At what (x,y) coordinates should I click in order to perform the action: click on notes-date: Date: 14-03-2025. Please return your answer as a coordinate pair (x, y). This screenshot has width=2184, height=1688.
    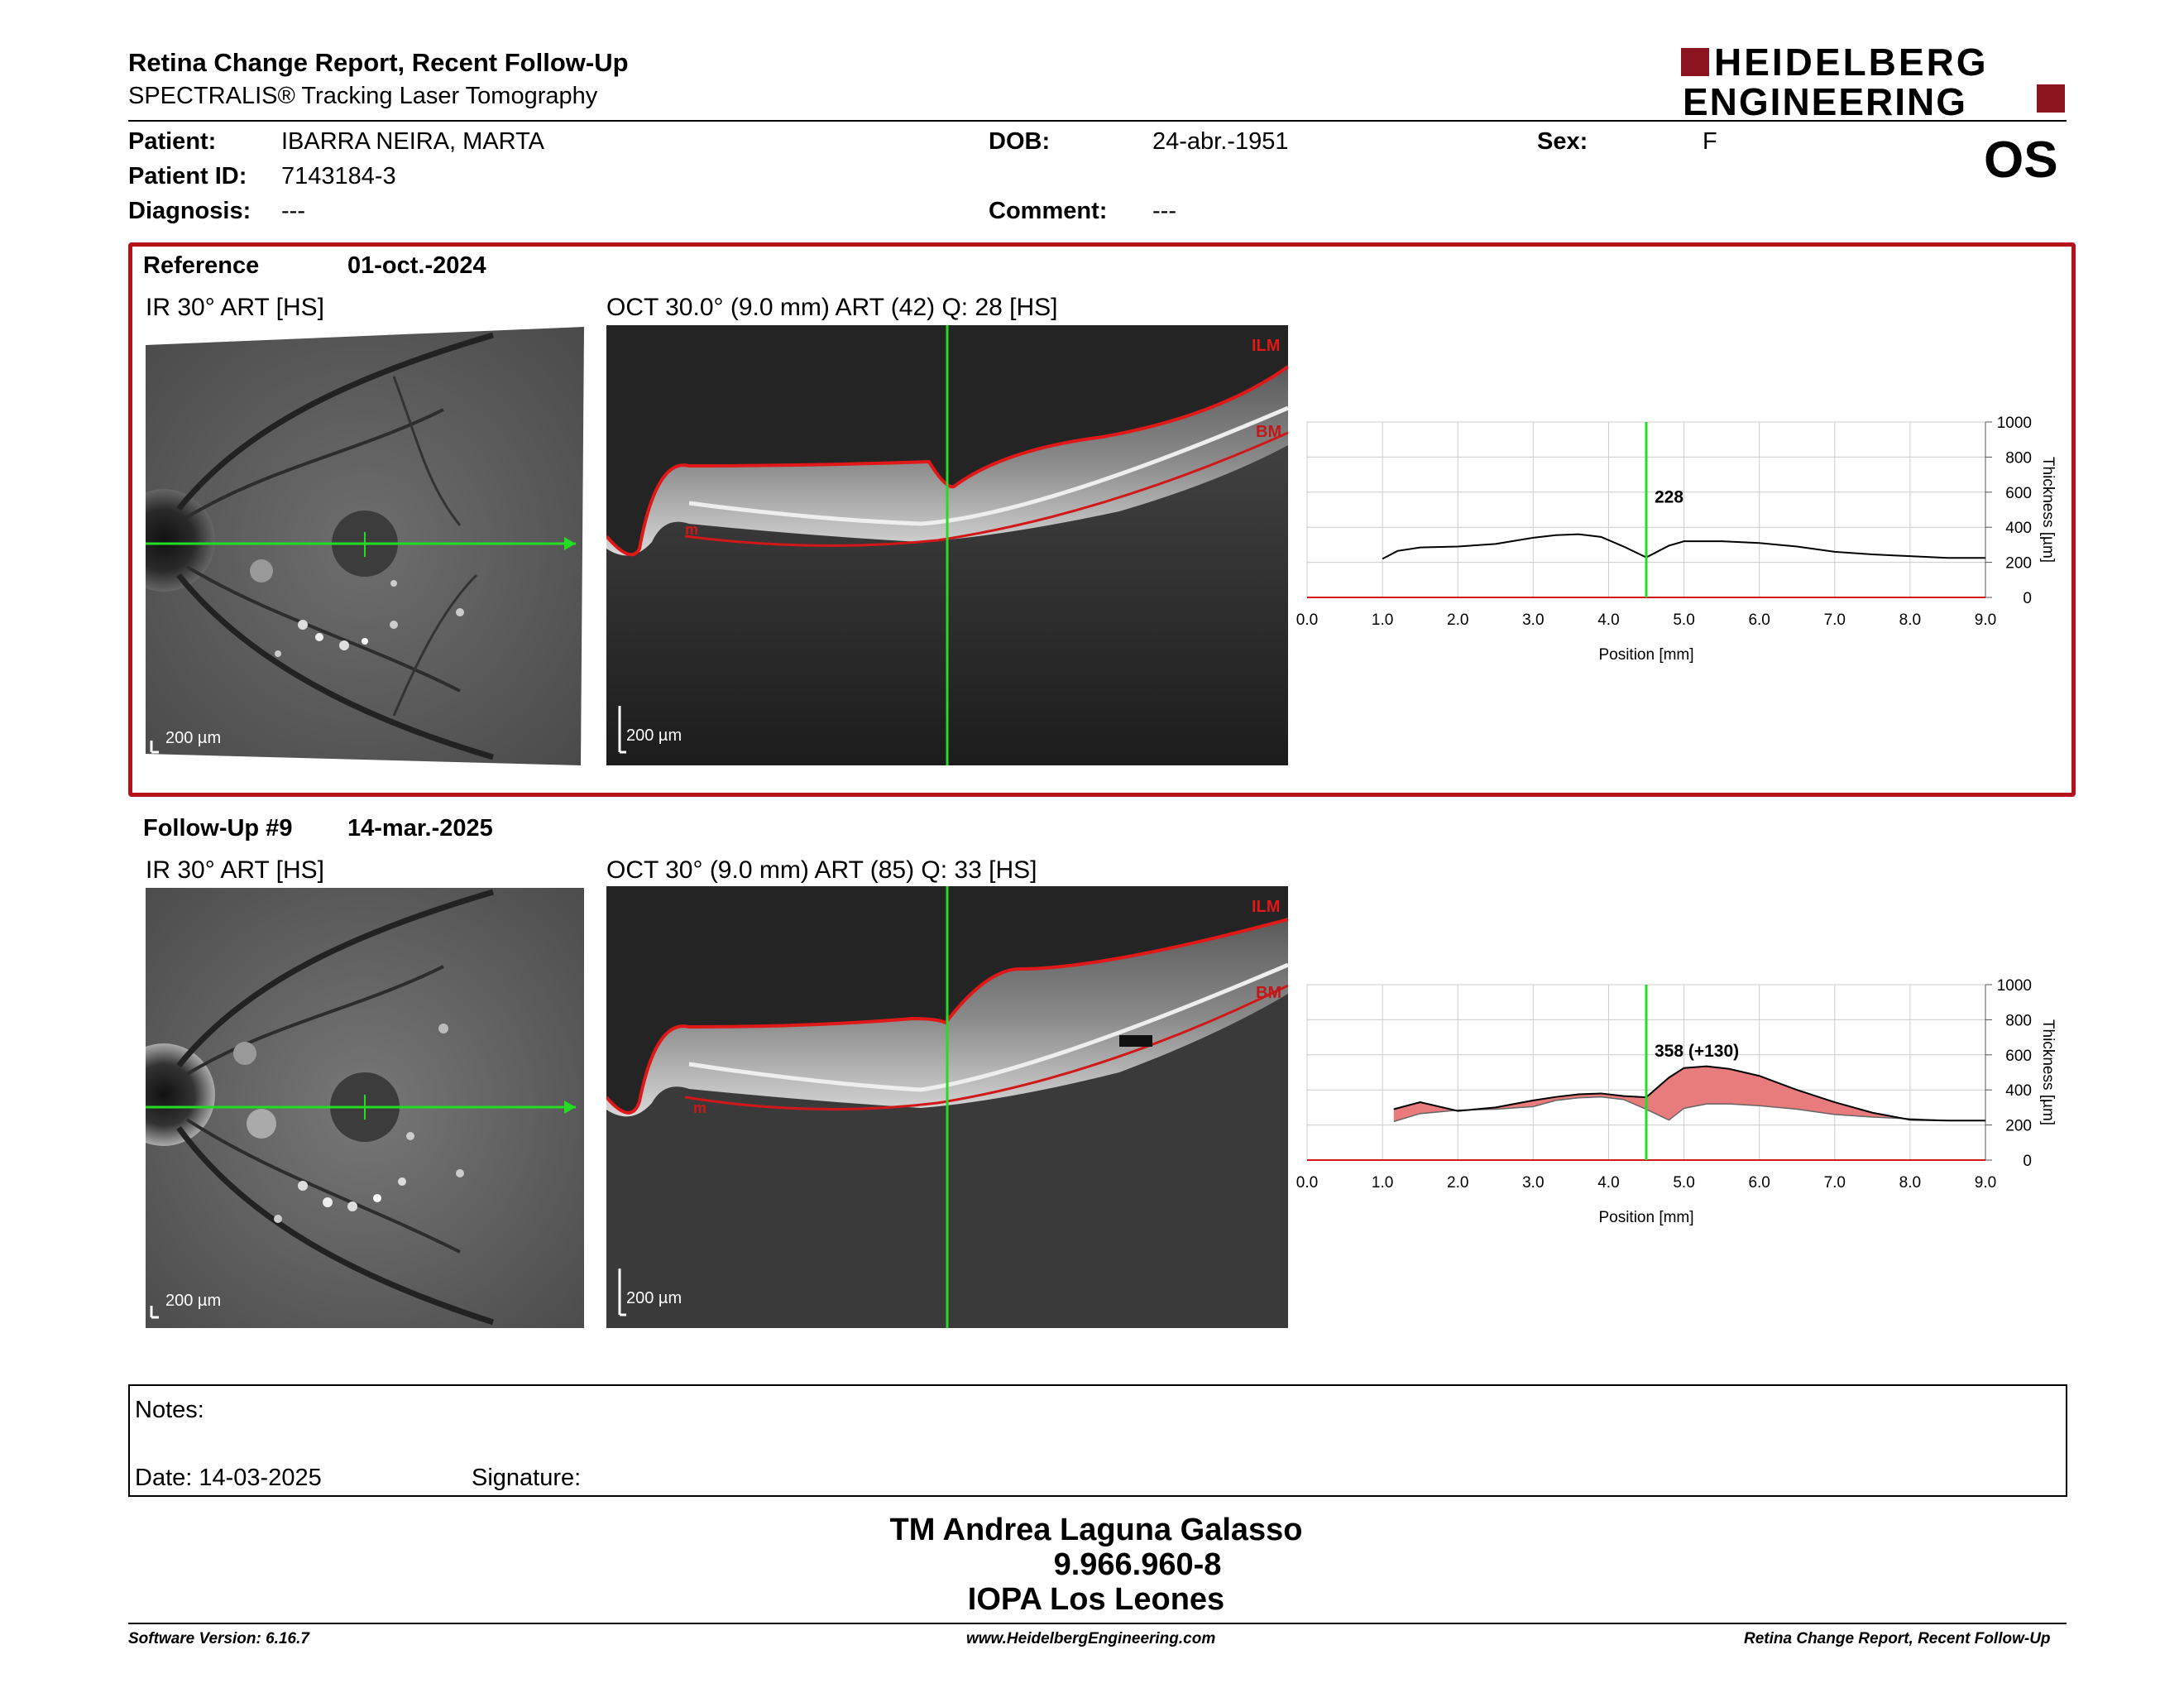
    Looking at the image, I should click on (228, 1478).